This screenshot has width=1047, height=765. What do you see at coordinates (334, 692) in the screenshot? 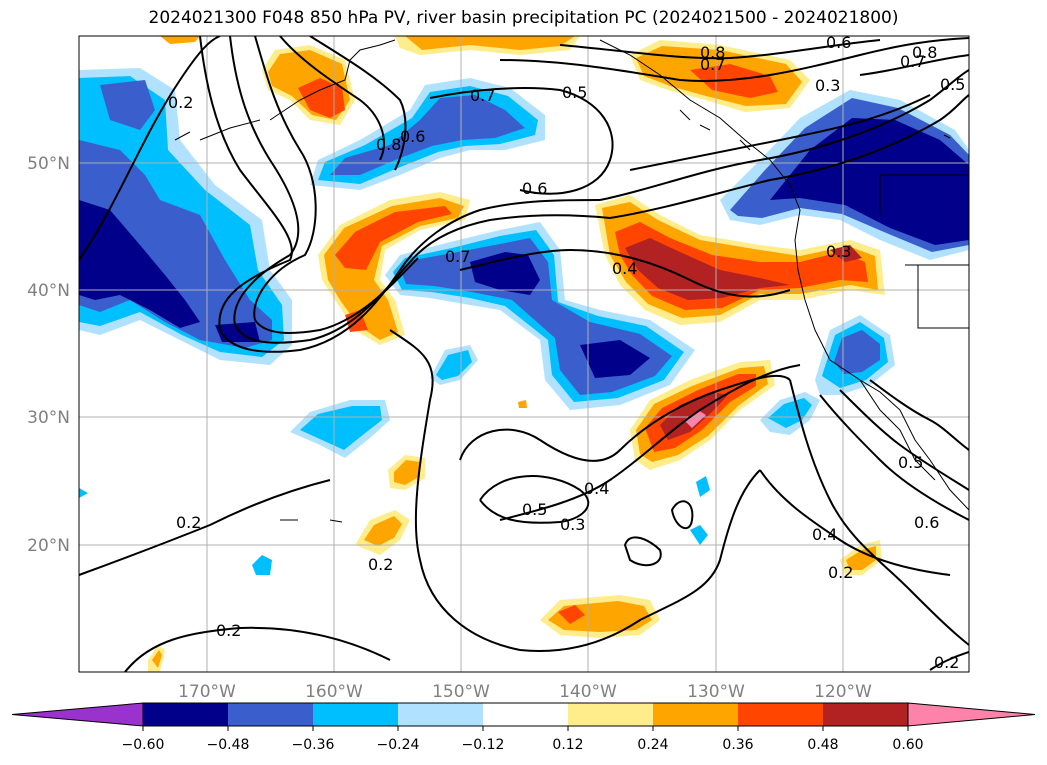
I see `lon-label: 160°W` at bounding box center [334, 692].